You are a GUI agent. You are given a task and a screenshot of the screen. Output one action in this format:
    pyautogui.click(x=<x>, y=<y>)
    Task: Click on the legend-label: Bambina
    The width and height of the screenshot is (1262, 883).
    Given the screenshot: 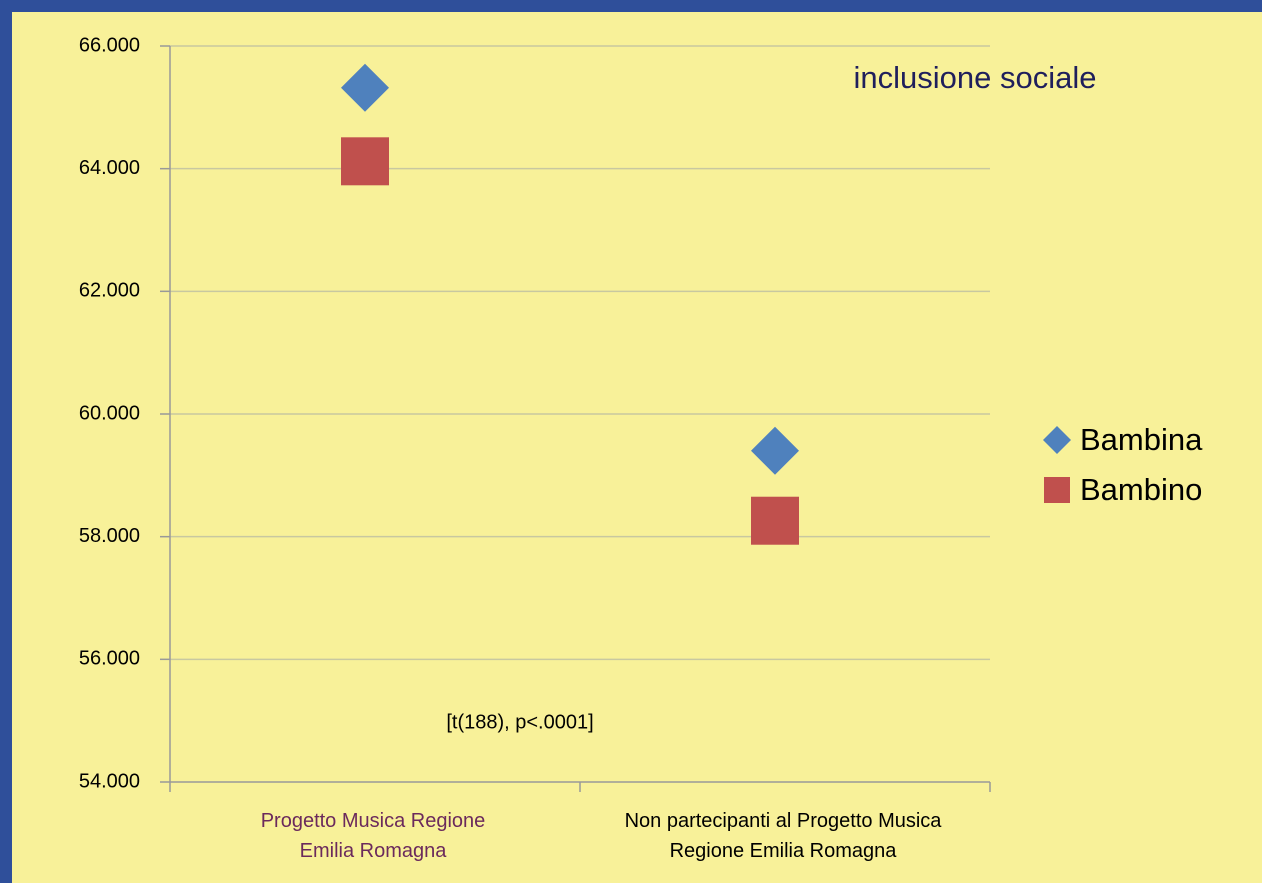 What is the action you would take?
    pyautogui.click(x=1141, y=439)
    